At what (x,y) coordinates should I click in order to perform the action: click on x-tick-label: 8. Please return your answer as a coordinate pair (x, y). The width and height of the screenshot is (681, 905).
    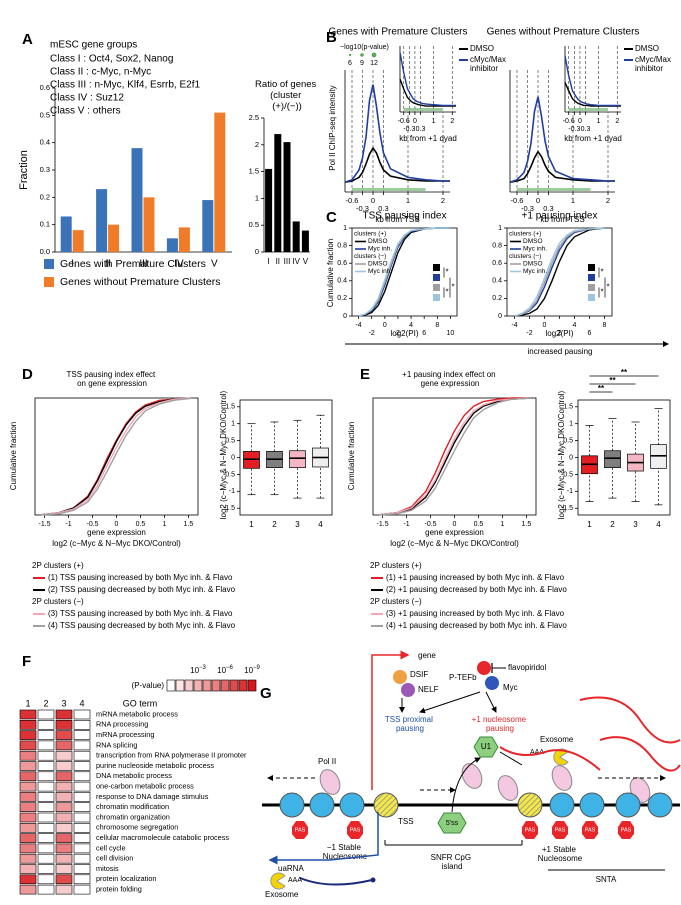
    Looking at the image, I should click on (605, 325).